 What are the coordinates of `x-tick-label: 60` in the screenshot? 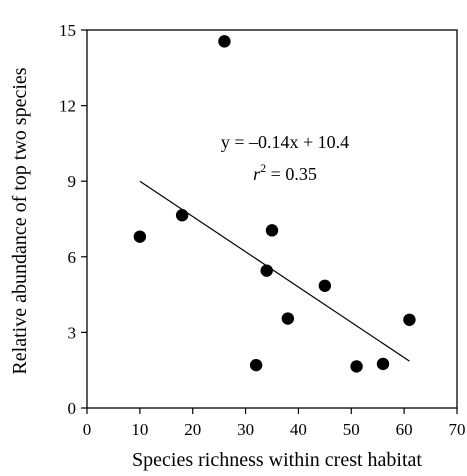 It's located at (404, 429).